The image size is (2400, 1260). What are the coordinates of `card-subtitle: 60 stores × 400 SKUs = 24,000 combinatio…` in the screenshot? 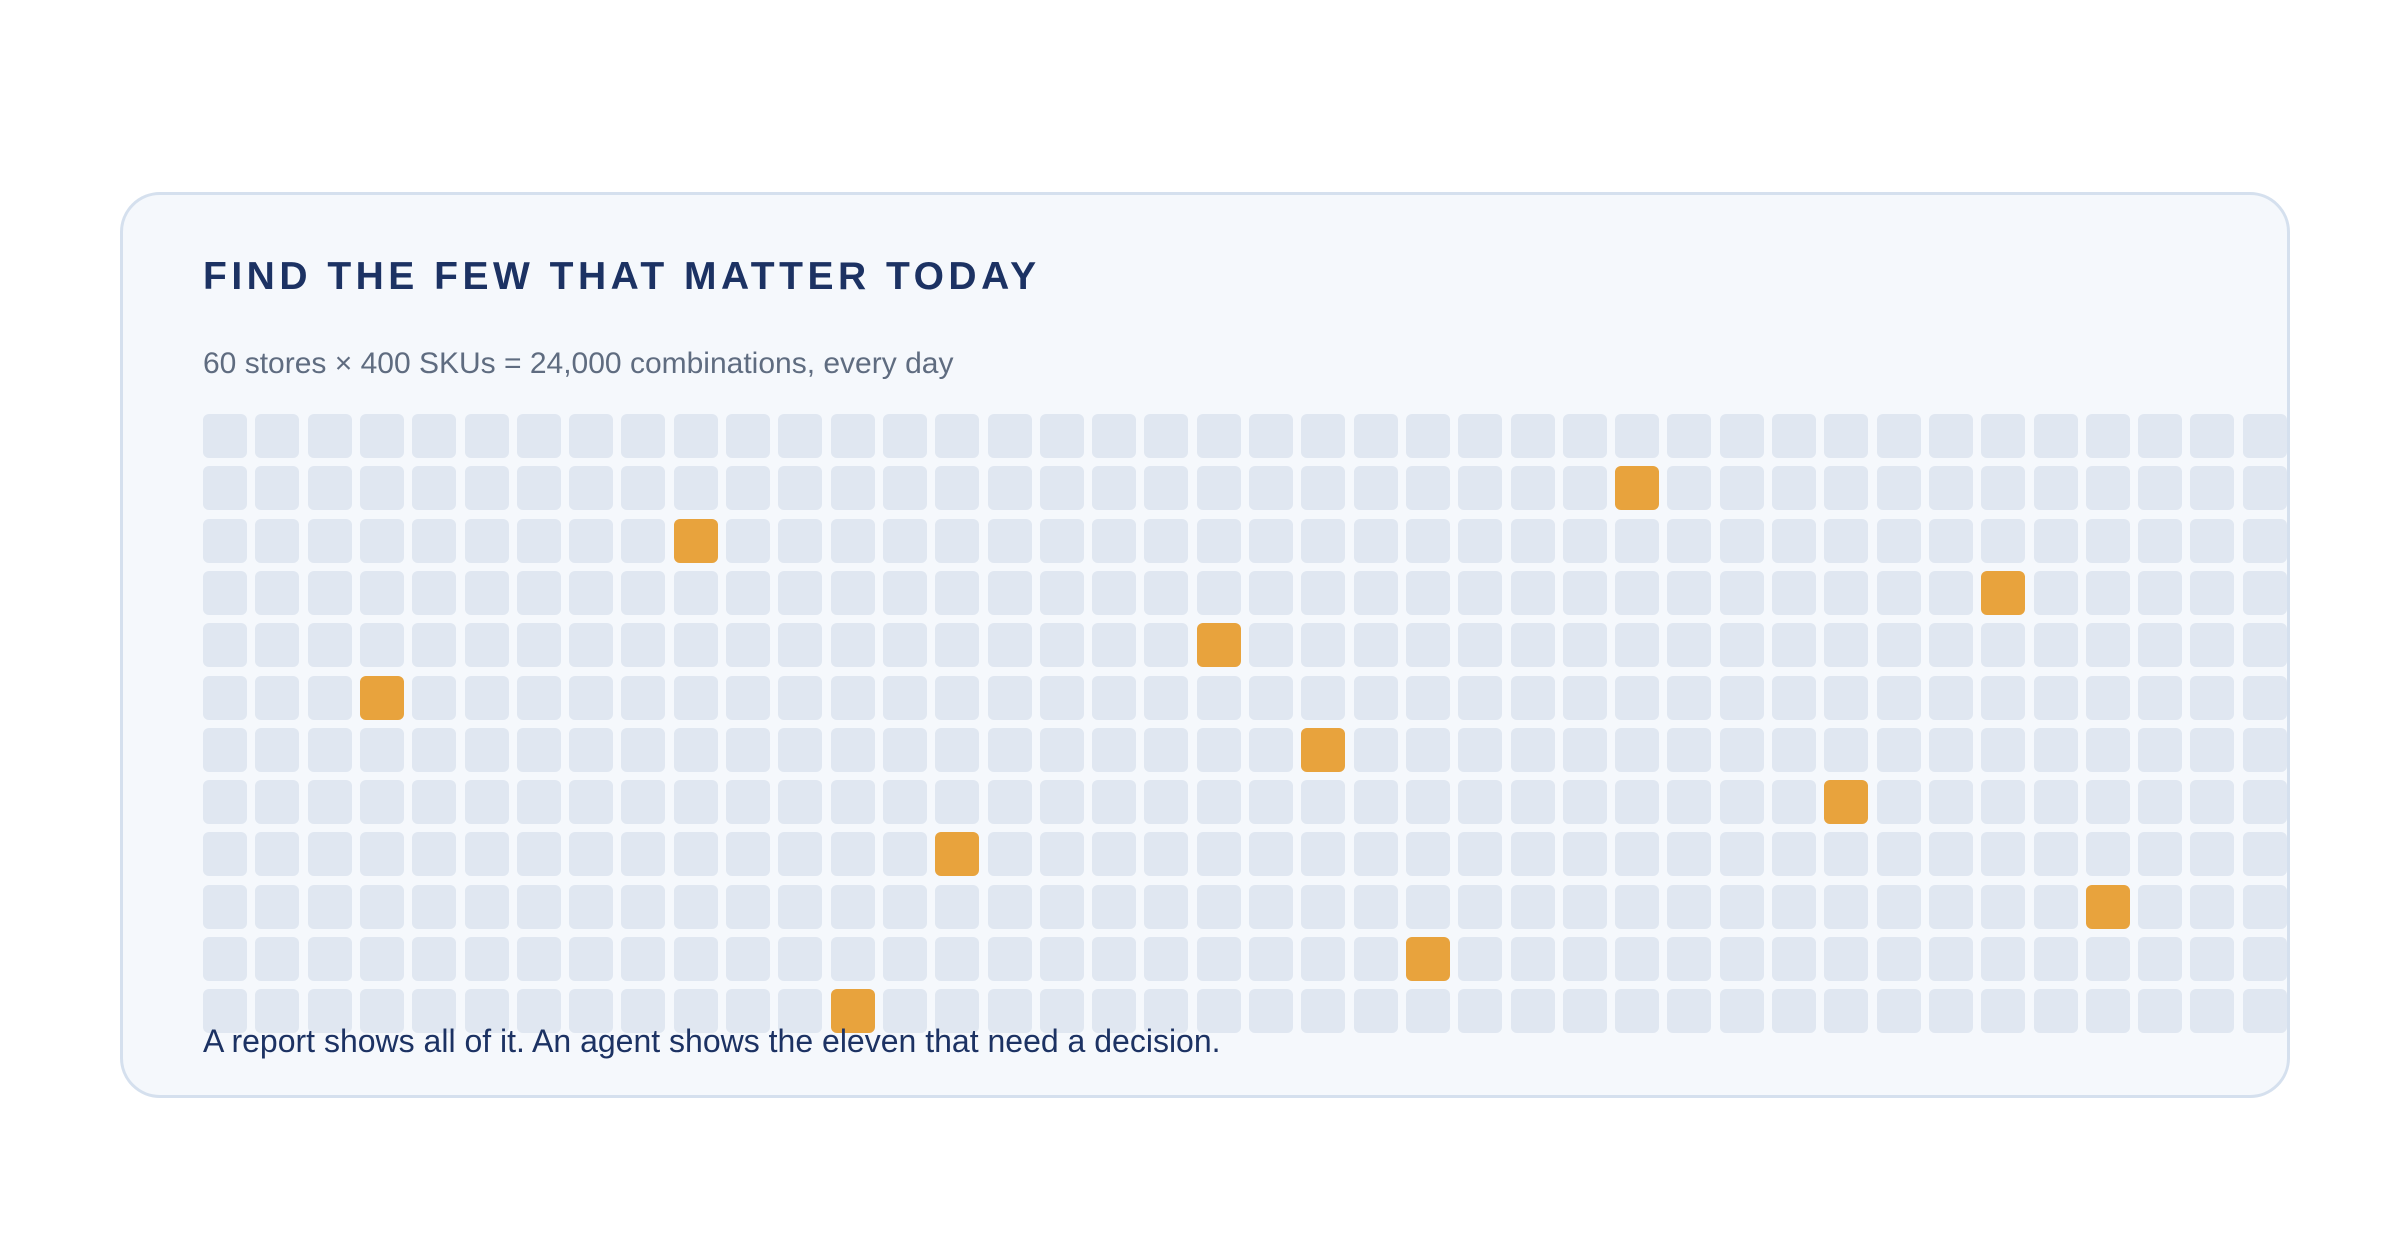 It's located at (578, 363).